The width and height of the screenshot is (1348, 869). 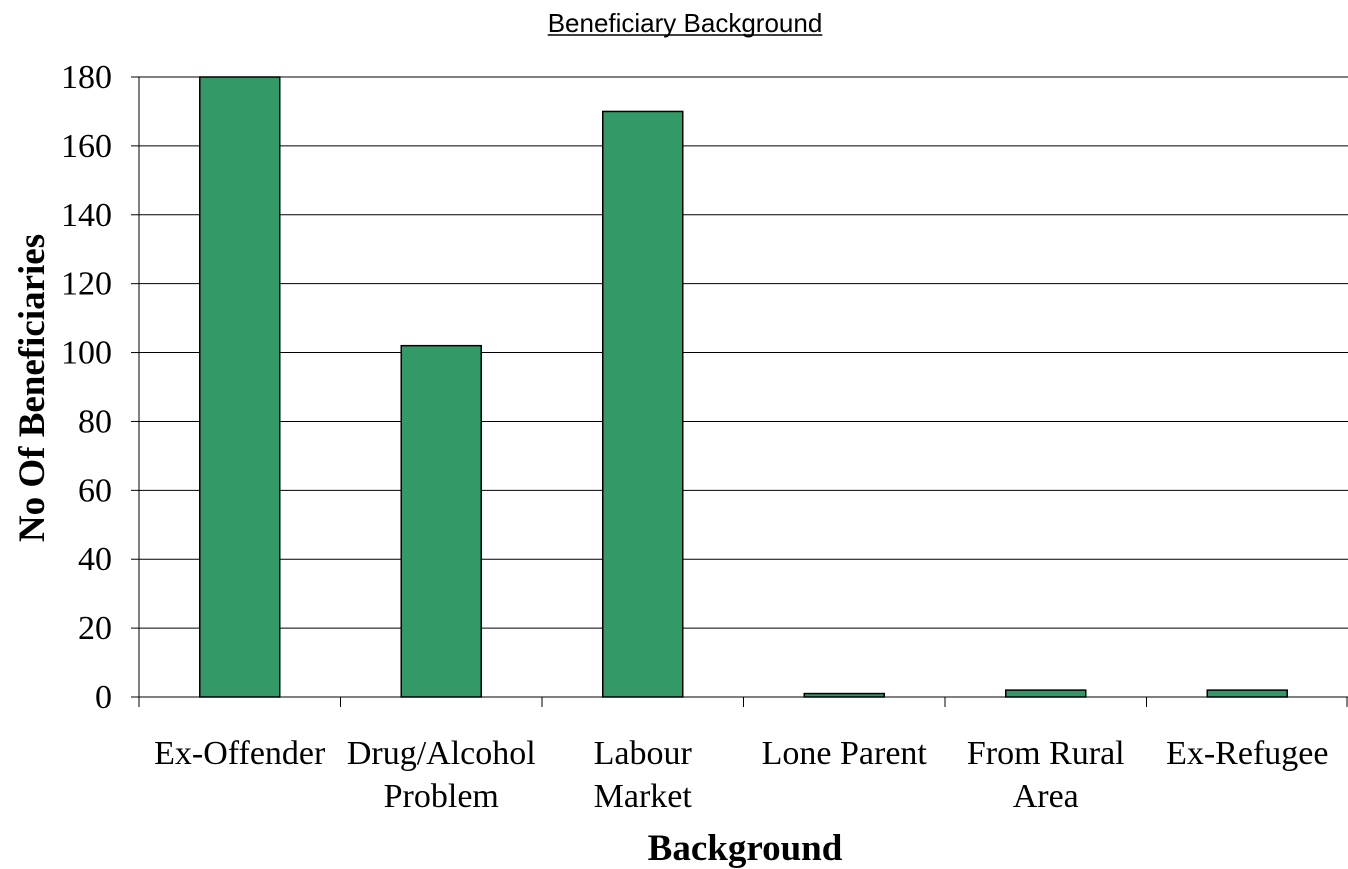 I want to click on y-tick-label: 180, so click(x=86, y=77).